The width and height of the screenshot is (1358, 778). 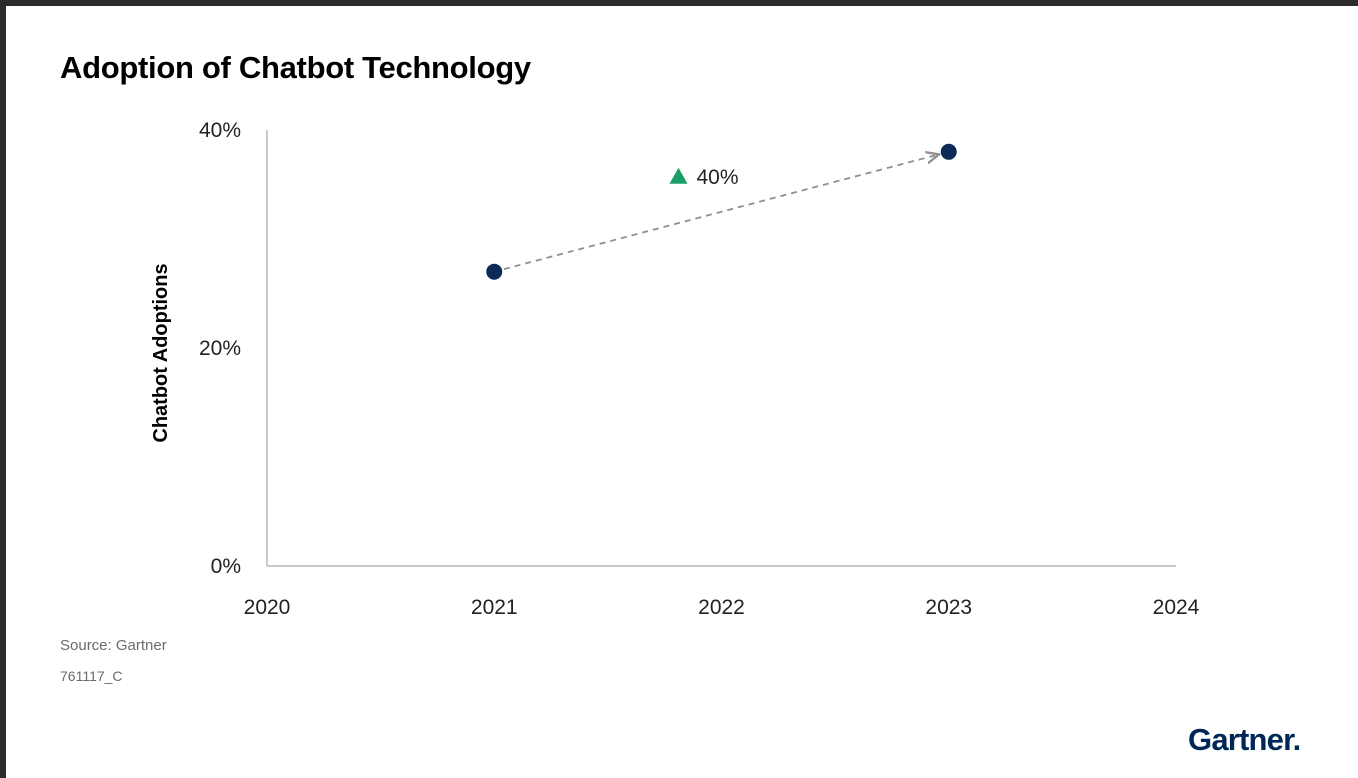 I want to click on gartner-logo: Gartner., so click(x=1244, y=740).